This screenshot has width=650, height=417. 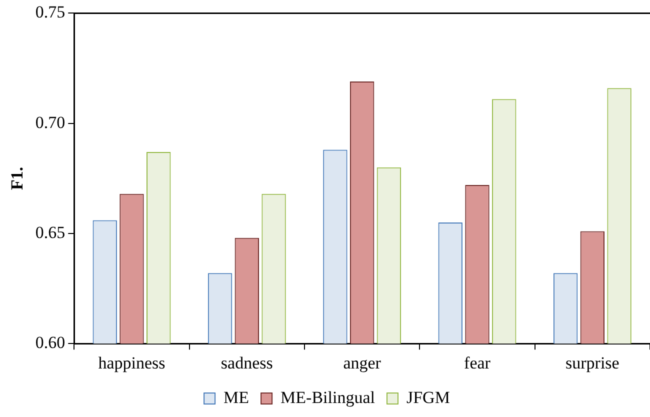 What do you see at coordinates (237, 397) in the screenshot?
I see `legend-label: ME` at bounding box center [237, 397].